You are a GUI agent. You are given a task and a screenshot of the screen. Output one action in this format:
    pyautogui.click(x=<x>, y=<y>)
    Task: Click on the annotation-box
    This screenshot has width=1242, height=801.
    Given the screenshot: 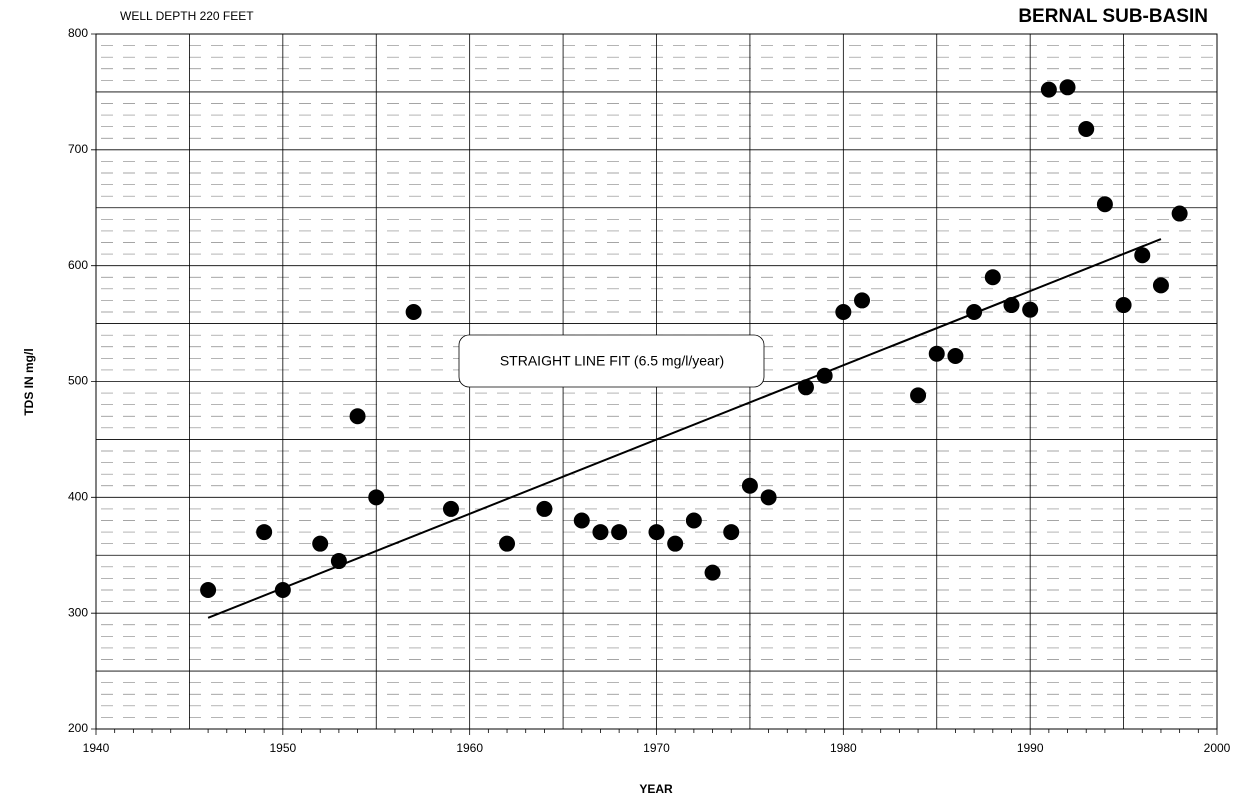 What is the action you would take?
    pyautogui.click(x=611, y=361)
    